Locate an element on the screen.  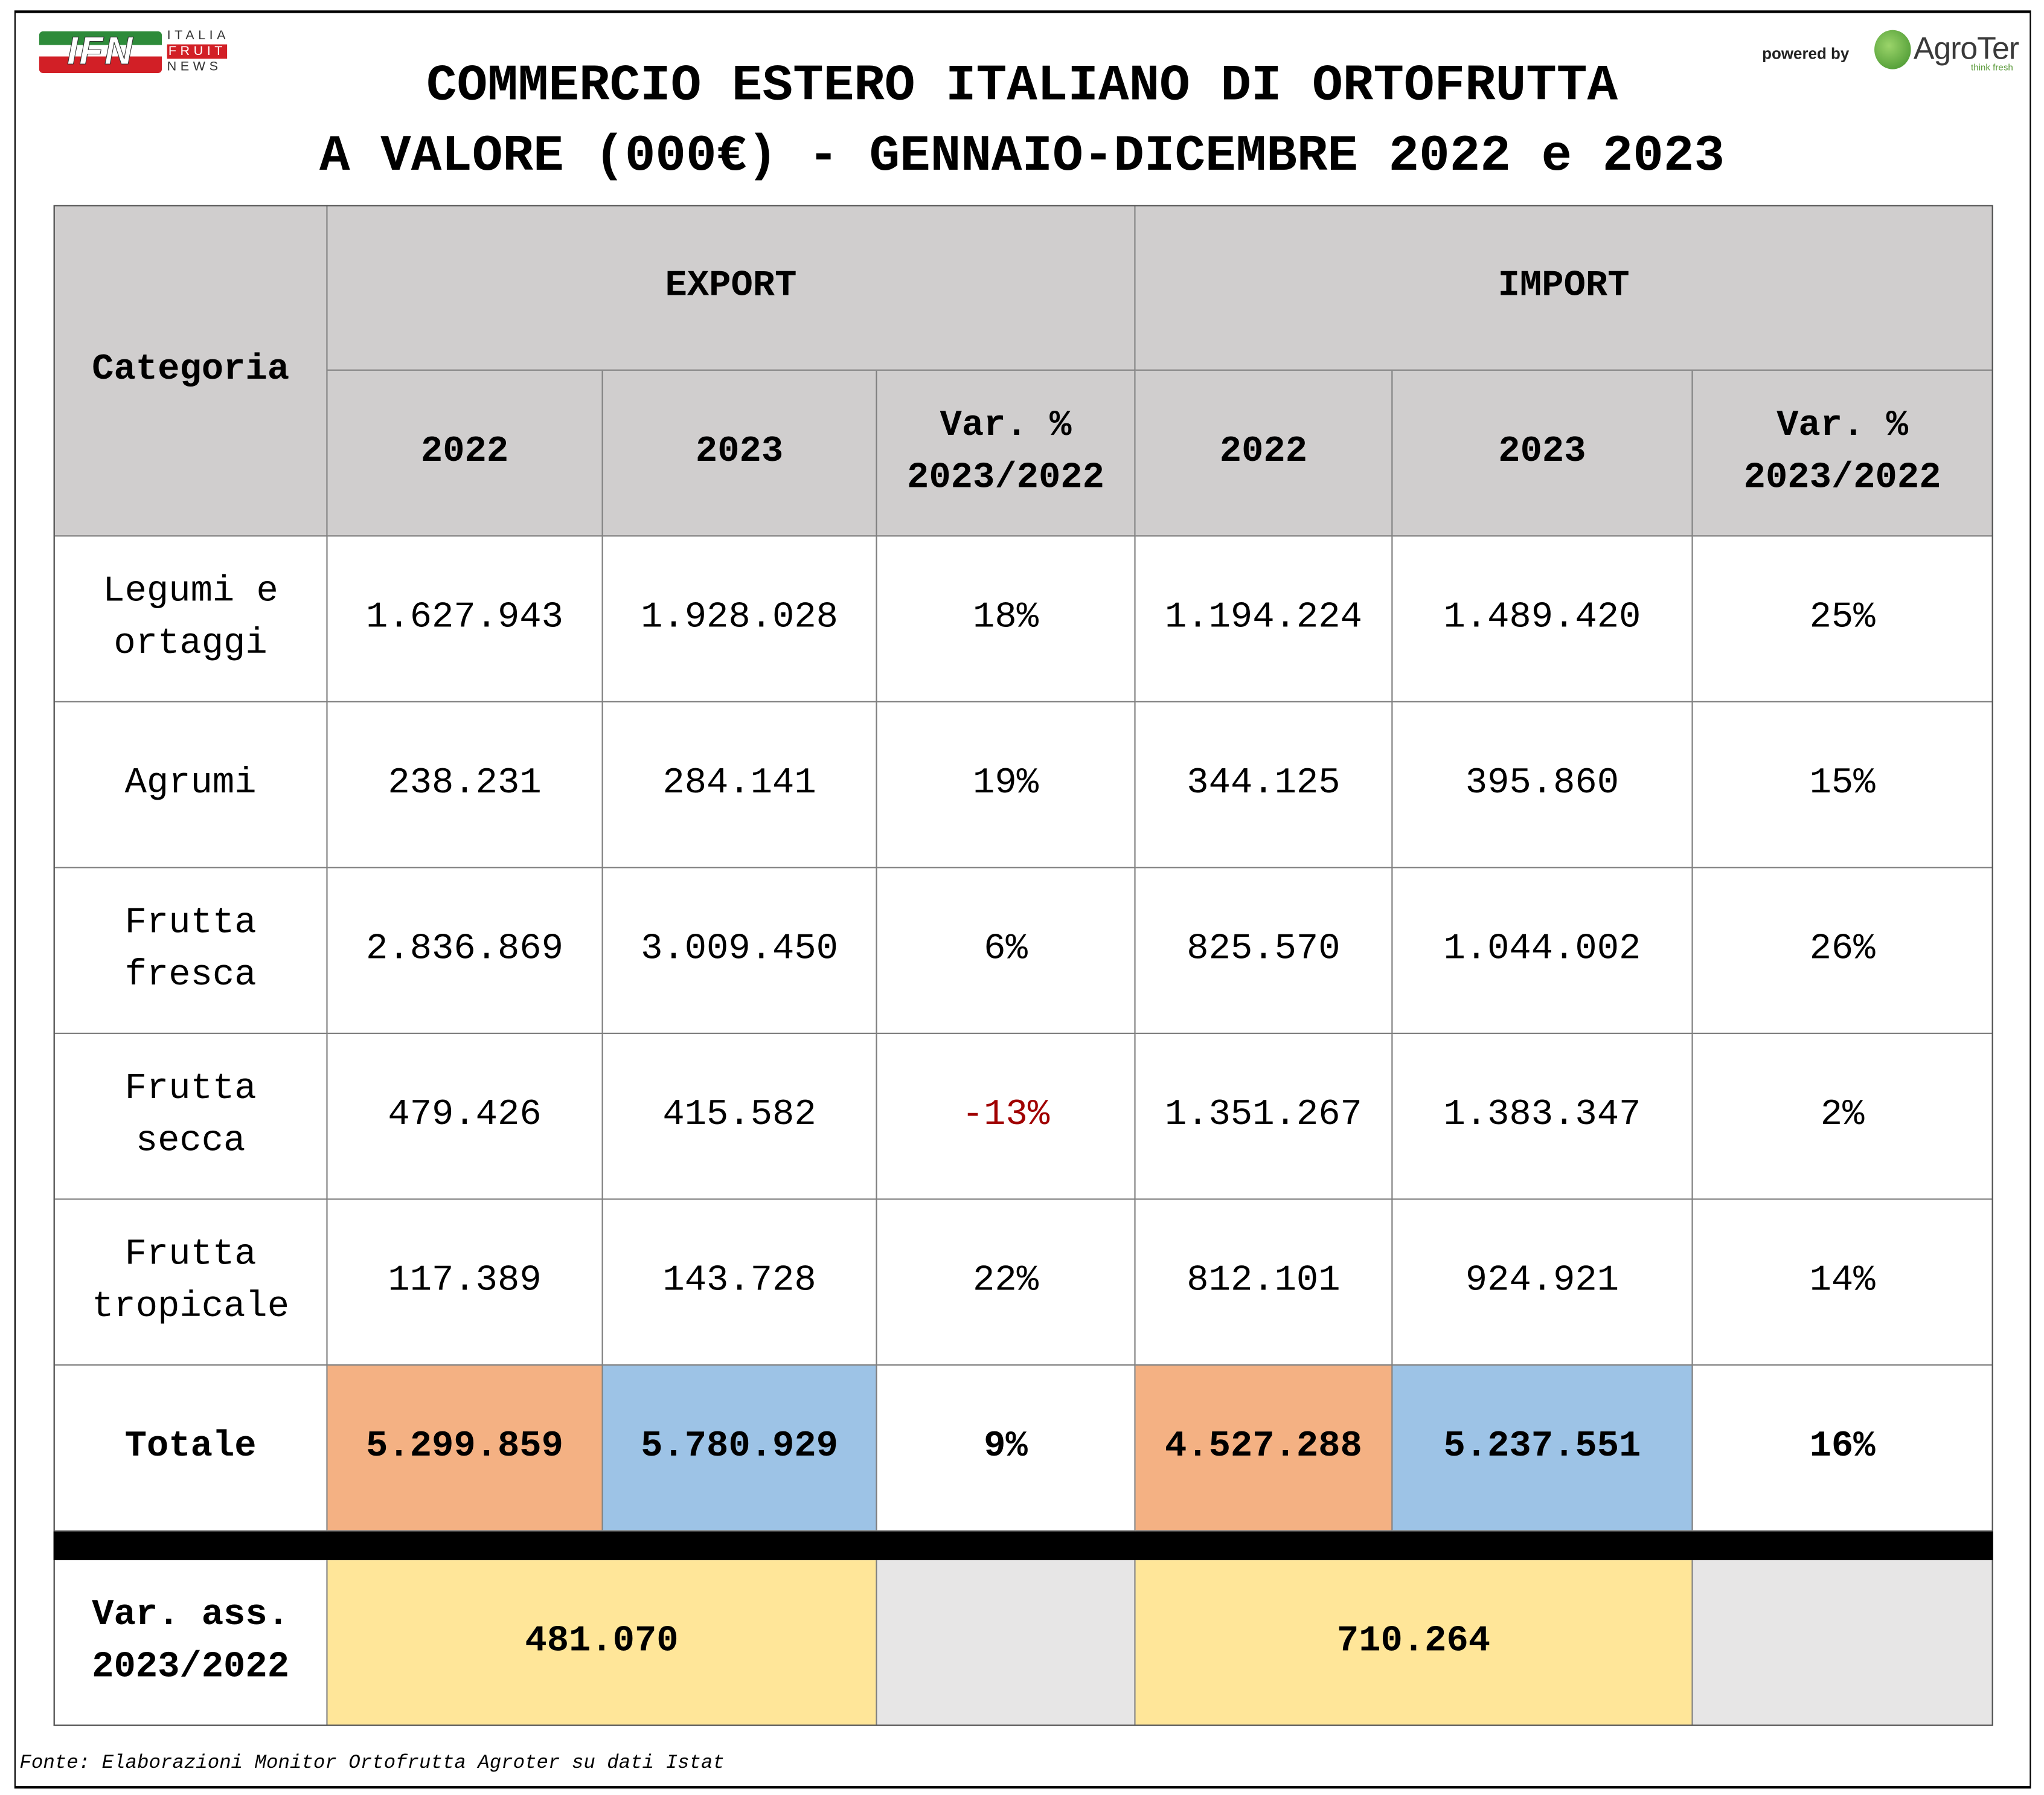
table-cell: 117.389 is located at coordinates (465, 1283).